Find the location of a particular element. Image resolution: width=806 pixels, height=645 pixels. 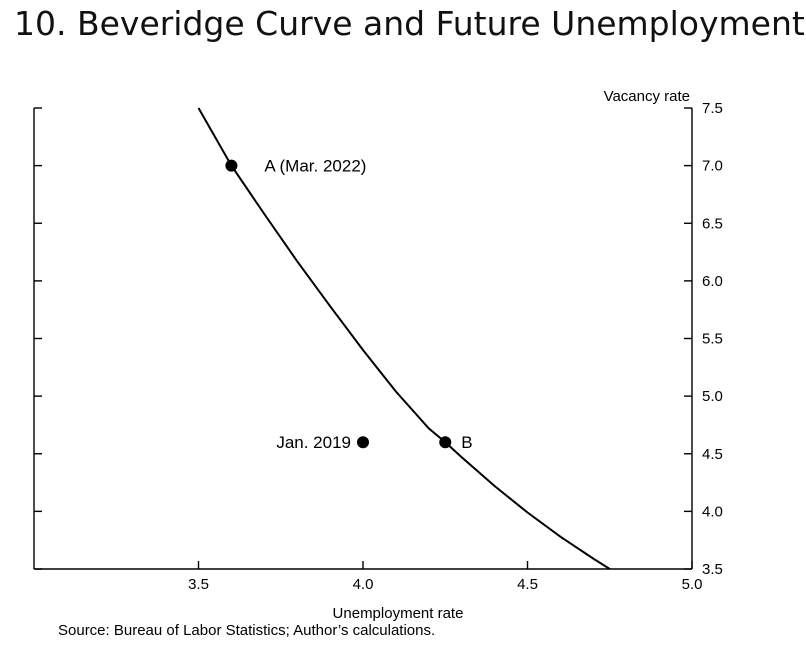

point-label: Jan. 2019 is located at coordinates (313, 442).